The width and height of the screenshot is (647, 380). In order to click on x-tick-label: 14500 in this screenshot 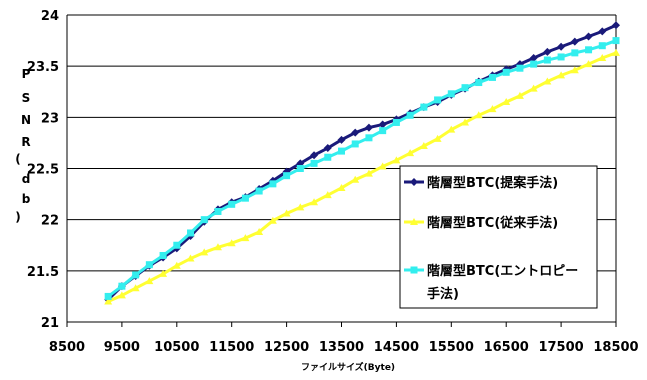, I will do `click(396, 347)`.